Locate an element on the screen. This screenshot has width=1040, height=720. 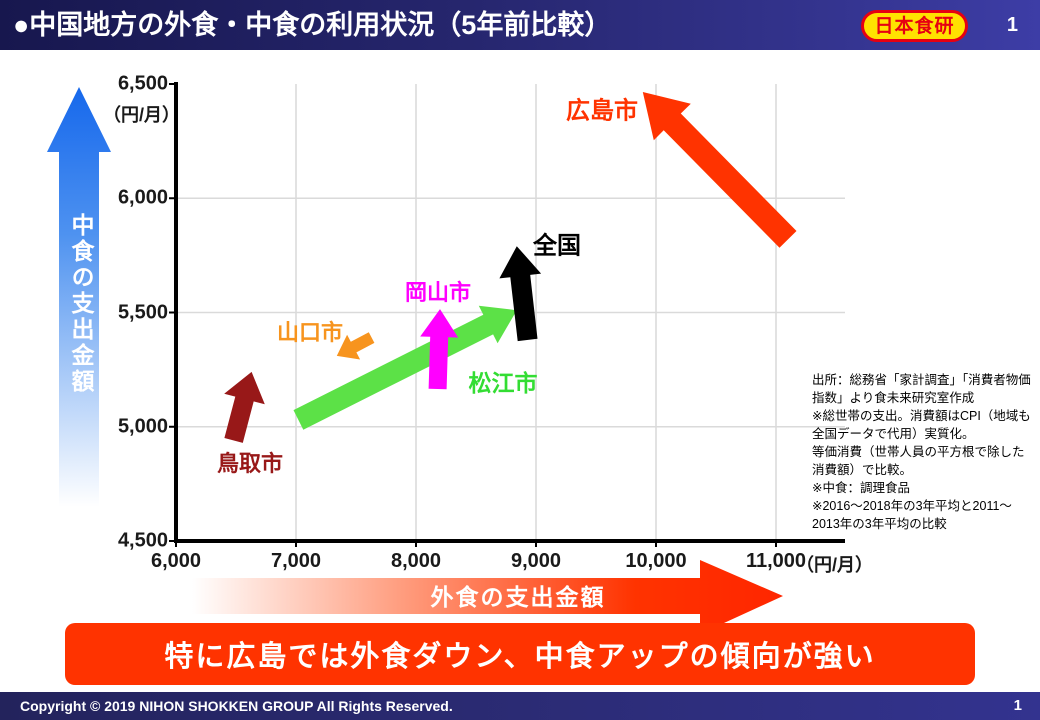
logo-text: 日本食研 is located at coordinates (914, 26).